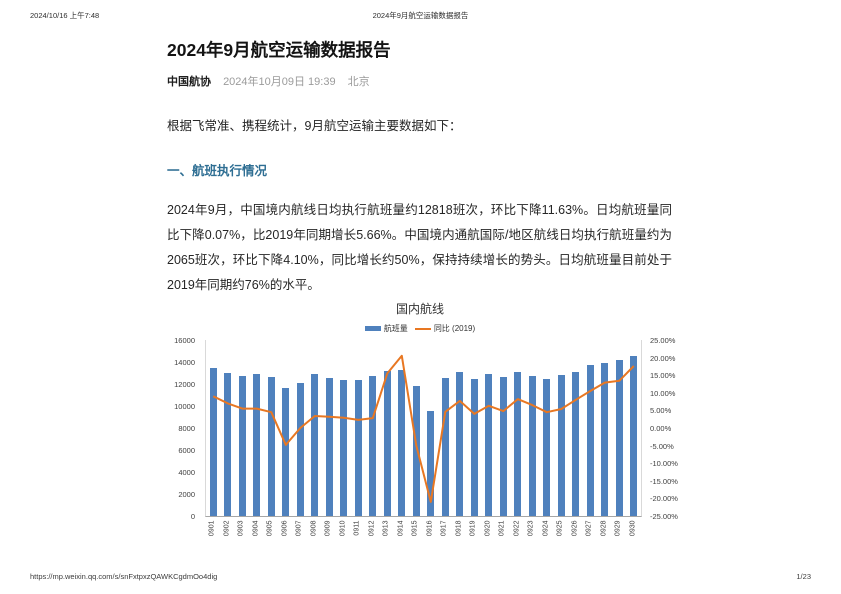 Image resolution: width=841 pixels, height=594 pixels. I want to click on x-tick-0902: 0902, so click(227, 528).